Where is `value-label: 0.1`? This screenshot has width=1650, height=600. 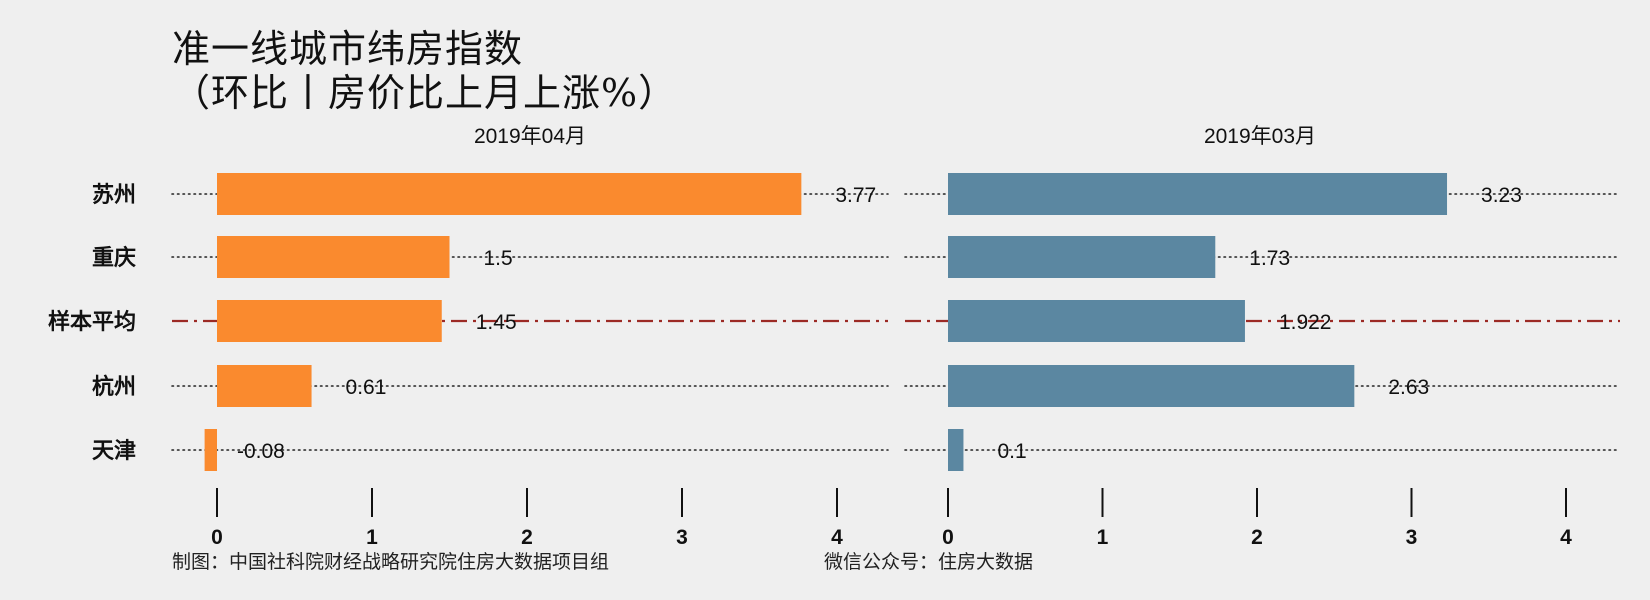 value-label: 0.1 is located at coordinates (1011, 451).